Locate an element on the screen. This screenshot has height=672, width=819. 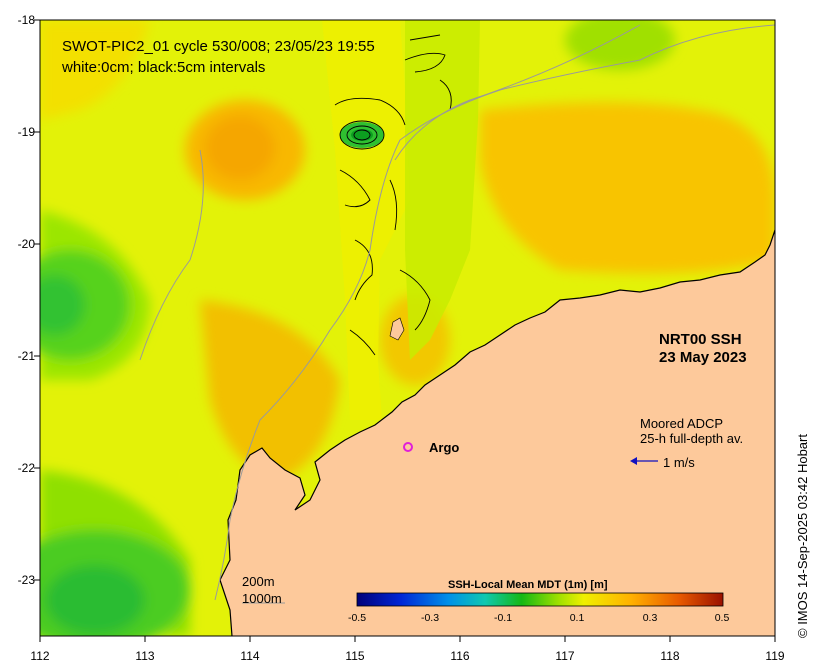
y-tick-label: -21 is located at coordinates (26, 356).